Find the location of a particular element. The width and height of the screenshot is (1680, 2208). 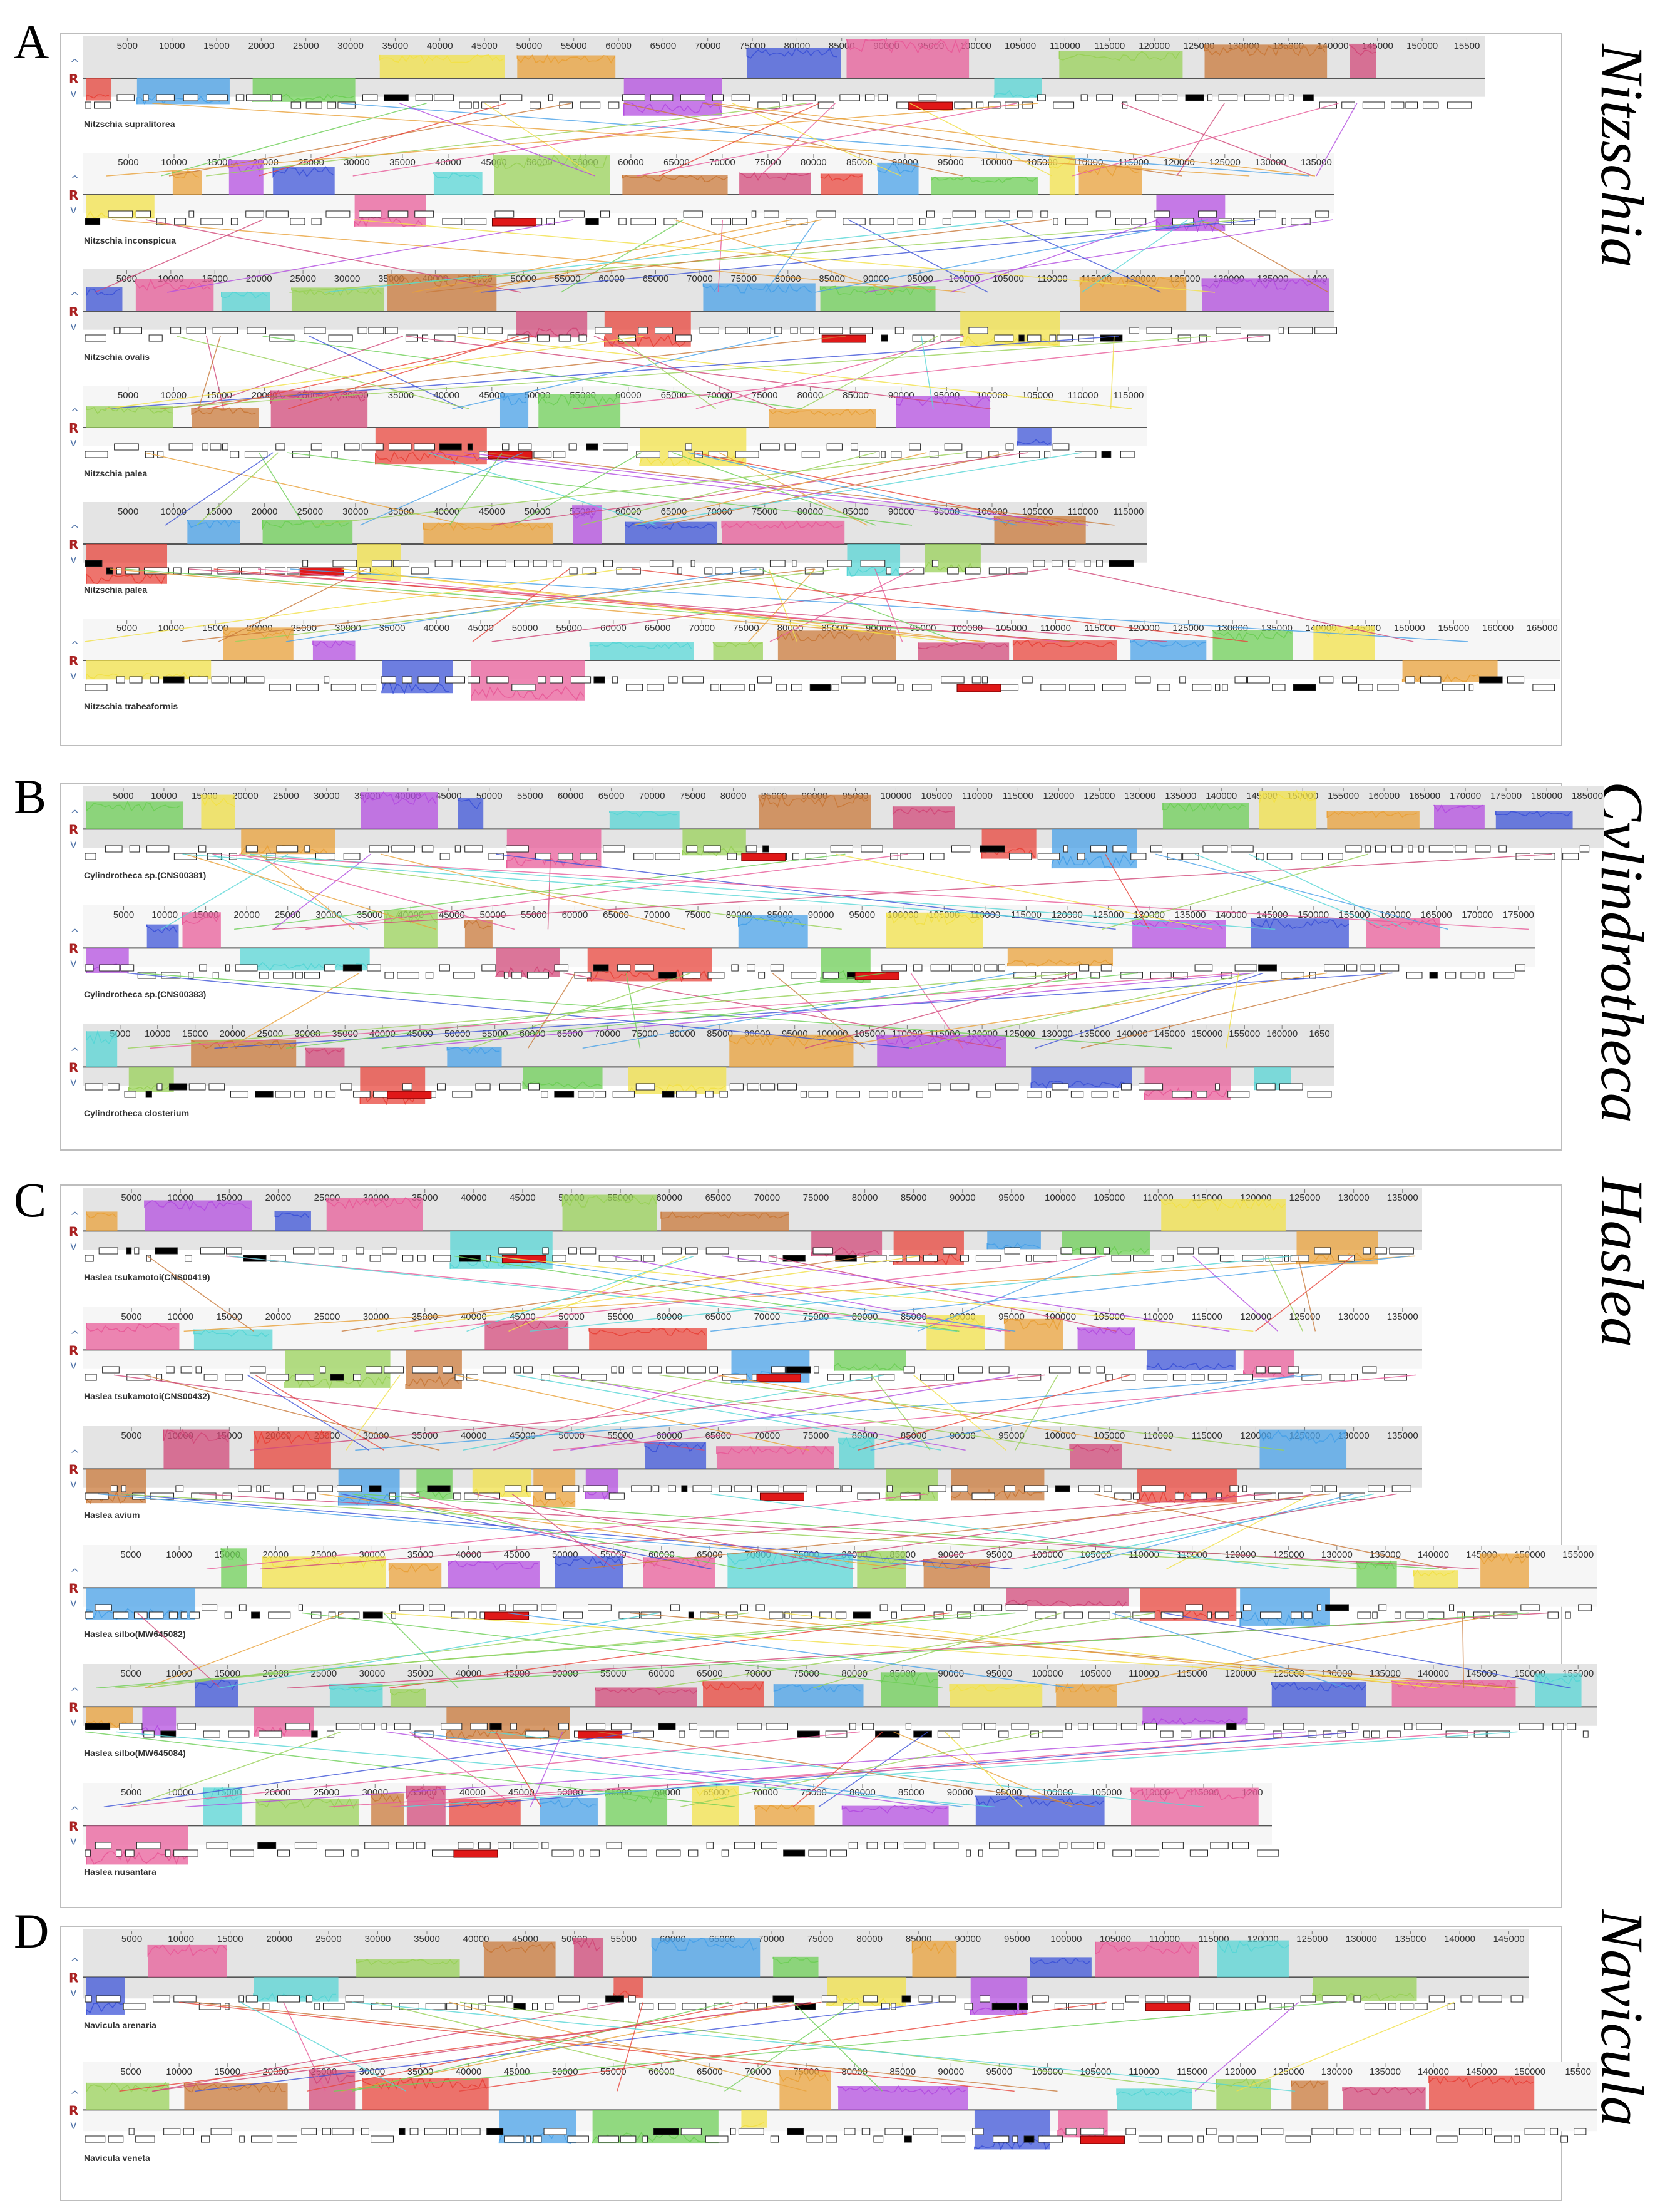

lcb-block is located at coordinates (984, 186).